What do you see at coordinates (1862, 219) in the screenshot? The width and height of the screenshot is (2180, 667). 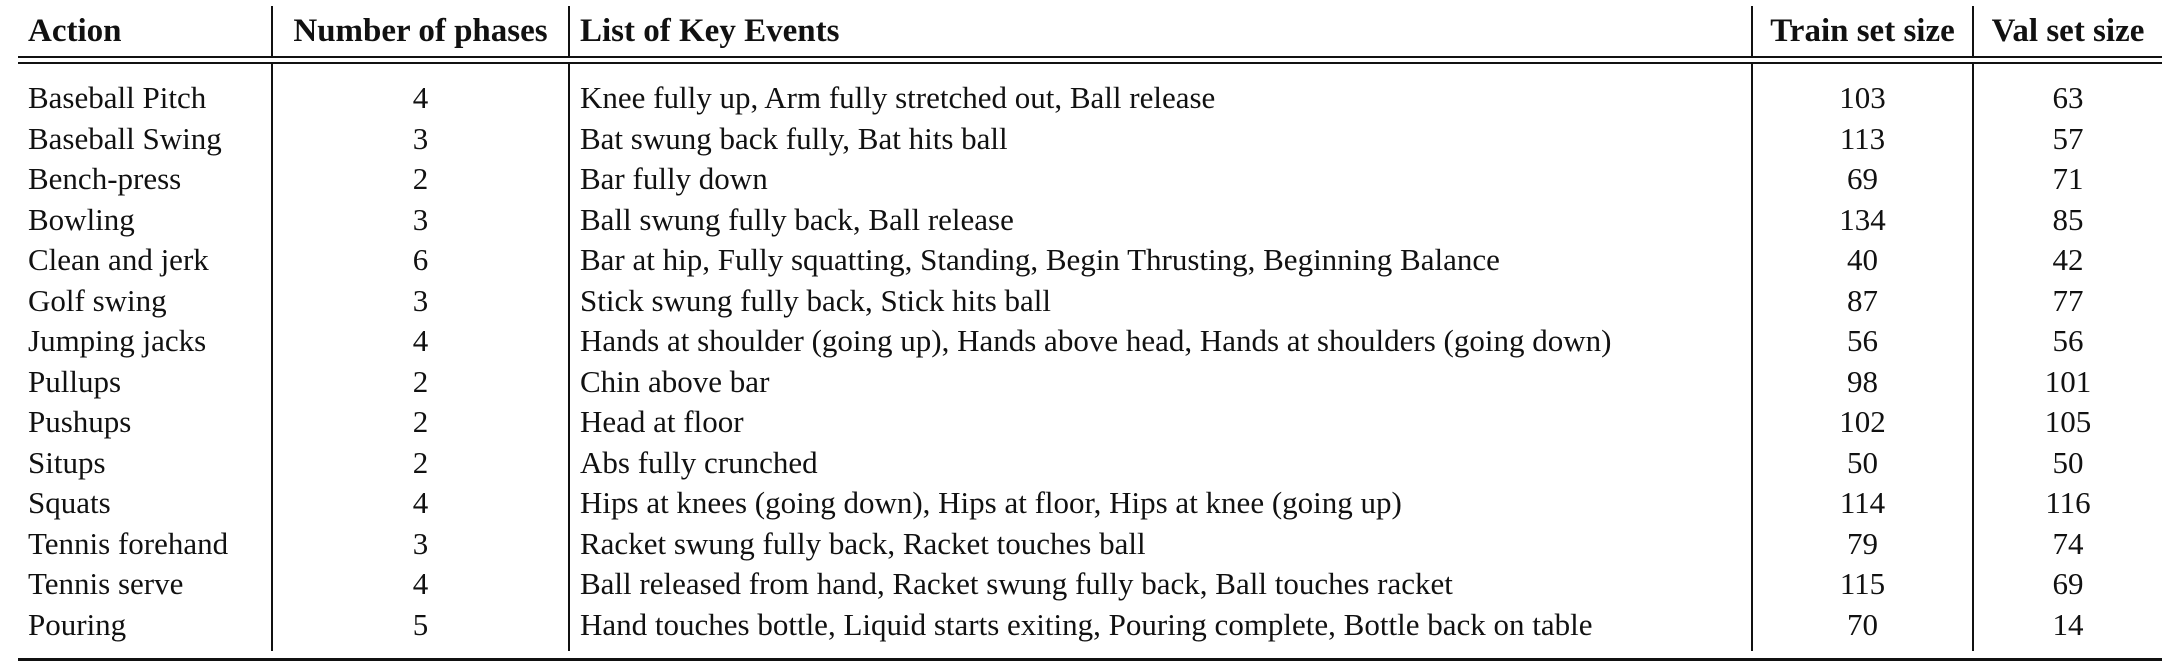 I see `cell-train: 134` at bounding box center [1862, 219].